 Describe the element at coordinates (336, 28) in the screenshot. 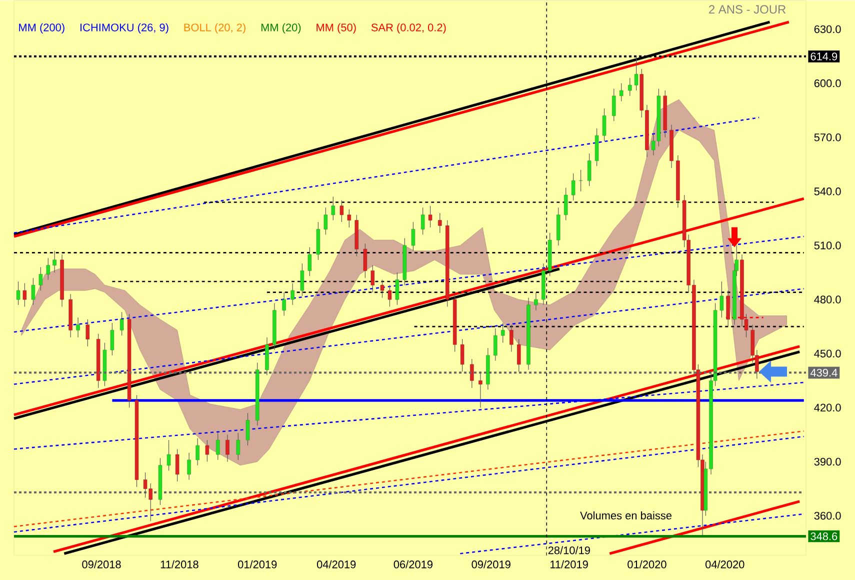

I see `annotation: MM (50)` at that location.